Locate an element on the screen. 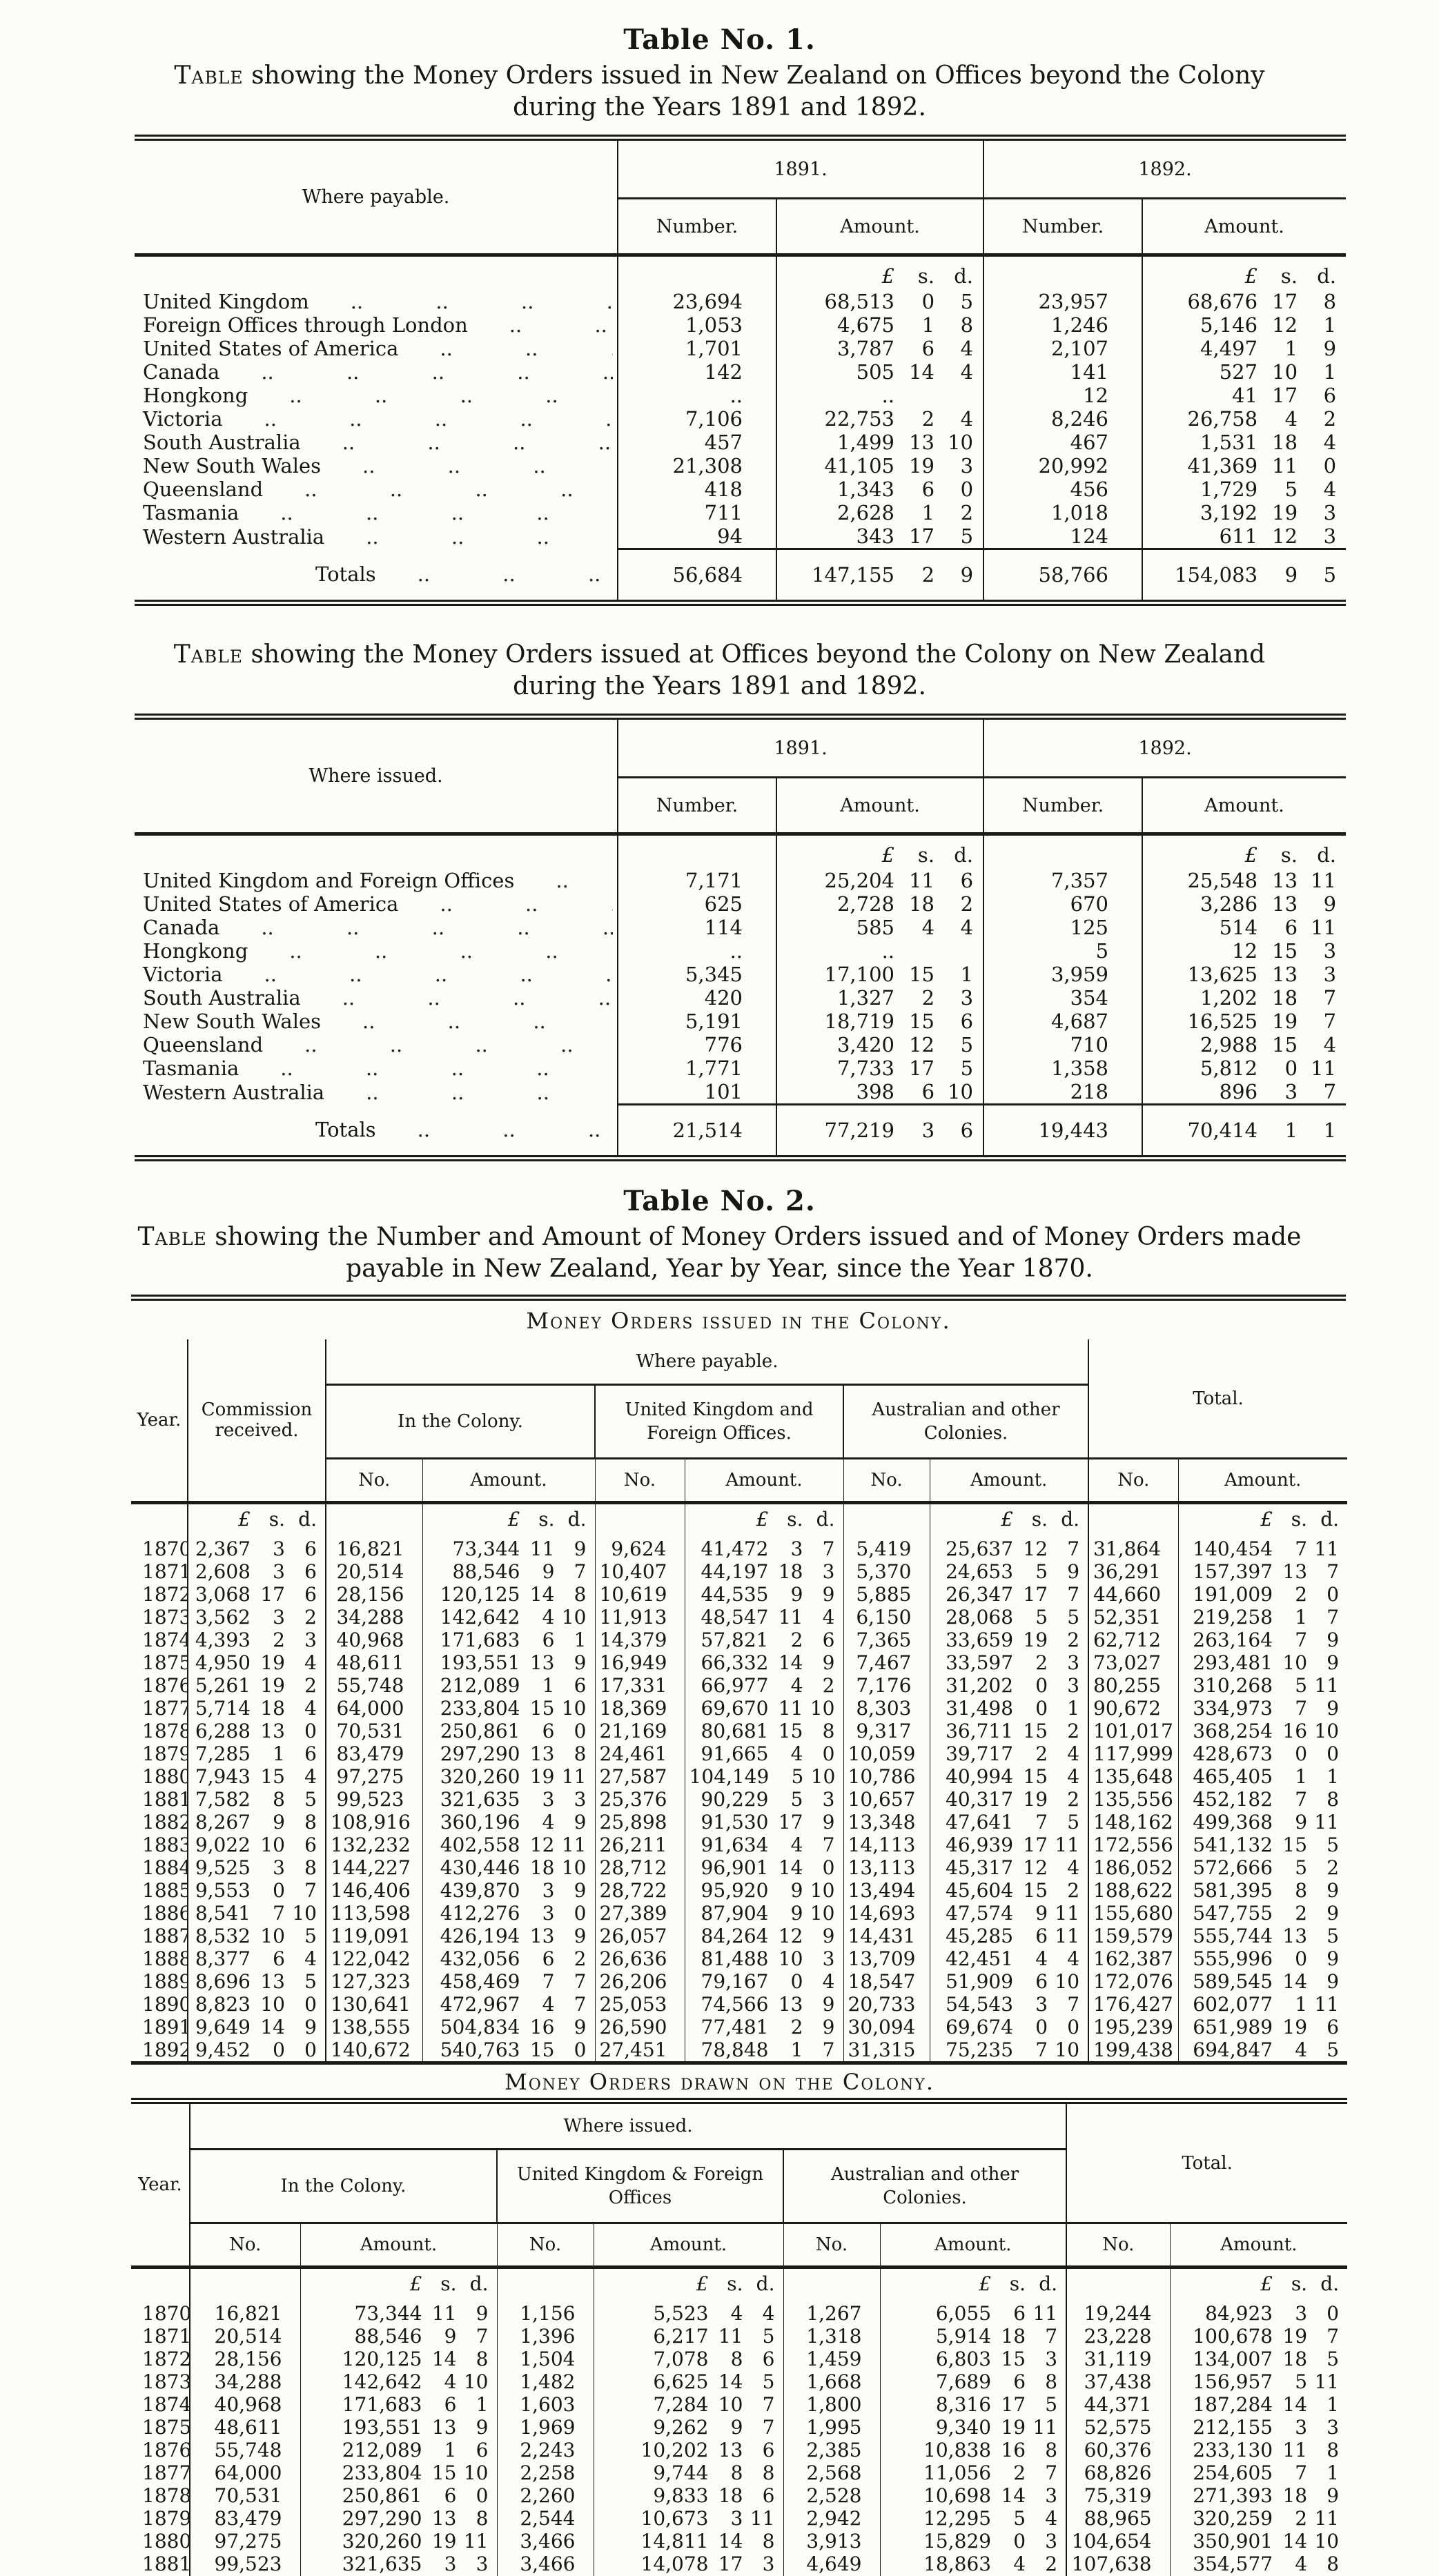 This screenshot has height=2576, width=1439. amount-value: 8,541 7 10 is located at coordinates (257, 1913).